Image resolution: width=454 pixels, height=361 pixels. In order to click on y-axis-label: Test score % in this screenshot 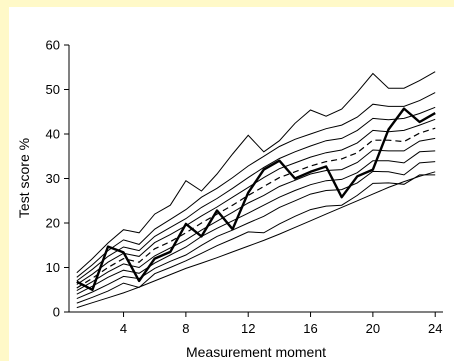, I will do `click(24, 178)`.